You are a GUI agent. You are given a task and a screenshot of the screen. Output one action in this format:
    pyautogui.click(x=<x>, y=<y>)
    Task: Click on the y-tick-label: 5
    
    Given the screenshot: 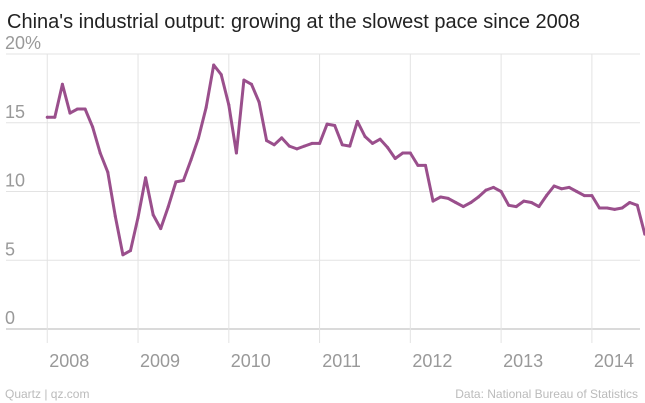 What is the action you would take?
    pyautogui.click(x=10, y=249)
    